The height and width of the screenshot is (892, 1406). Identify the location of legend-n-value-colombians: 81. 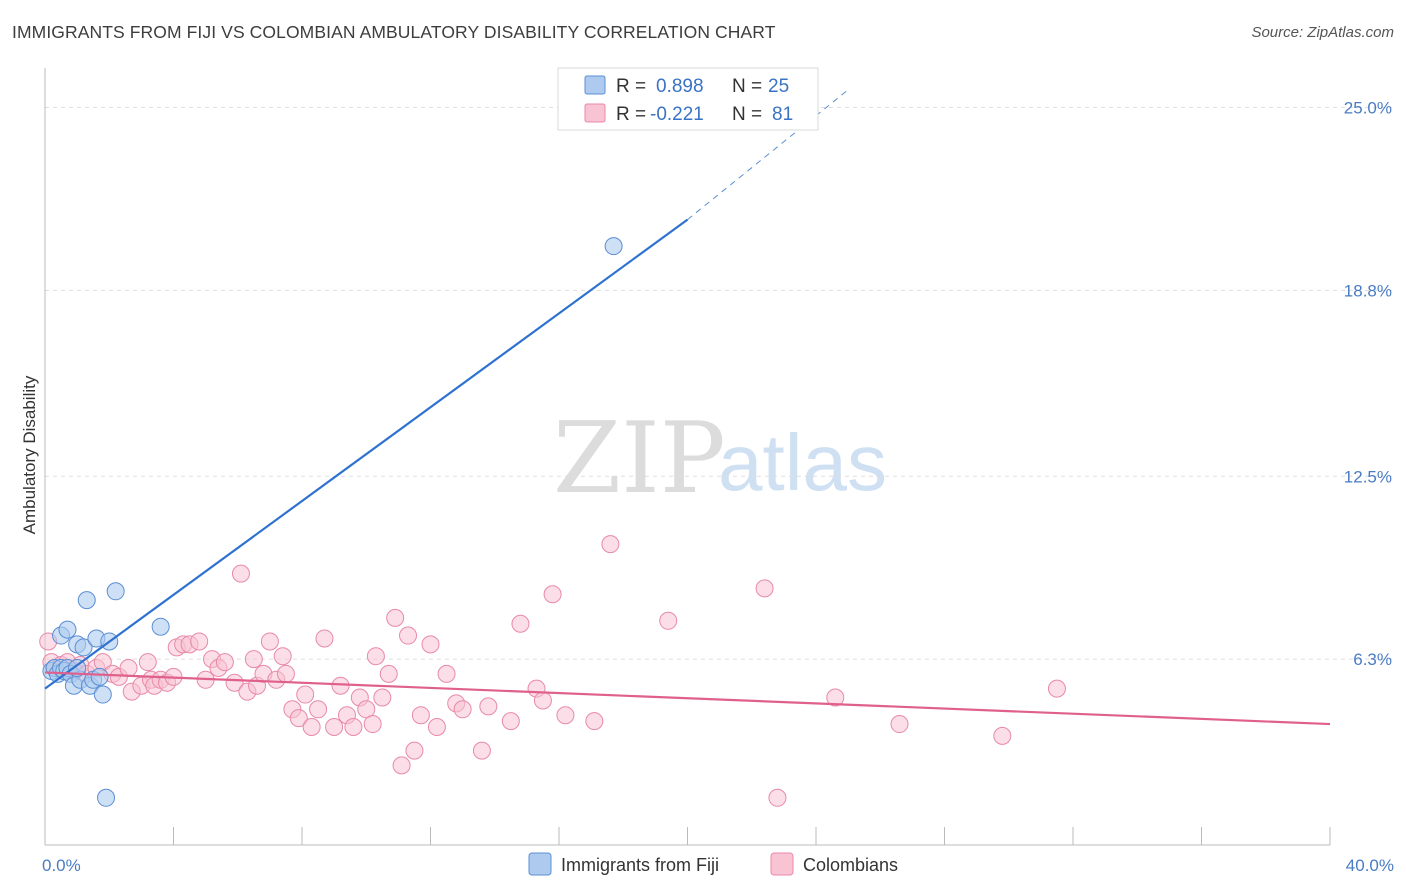
(782, 114).